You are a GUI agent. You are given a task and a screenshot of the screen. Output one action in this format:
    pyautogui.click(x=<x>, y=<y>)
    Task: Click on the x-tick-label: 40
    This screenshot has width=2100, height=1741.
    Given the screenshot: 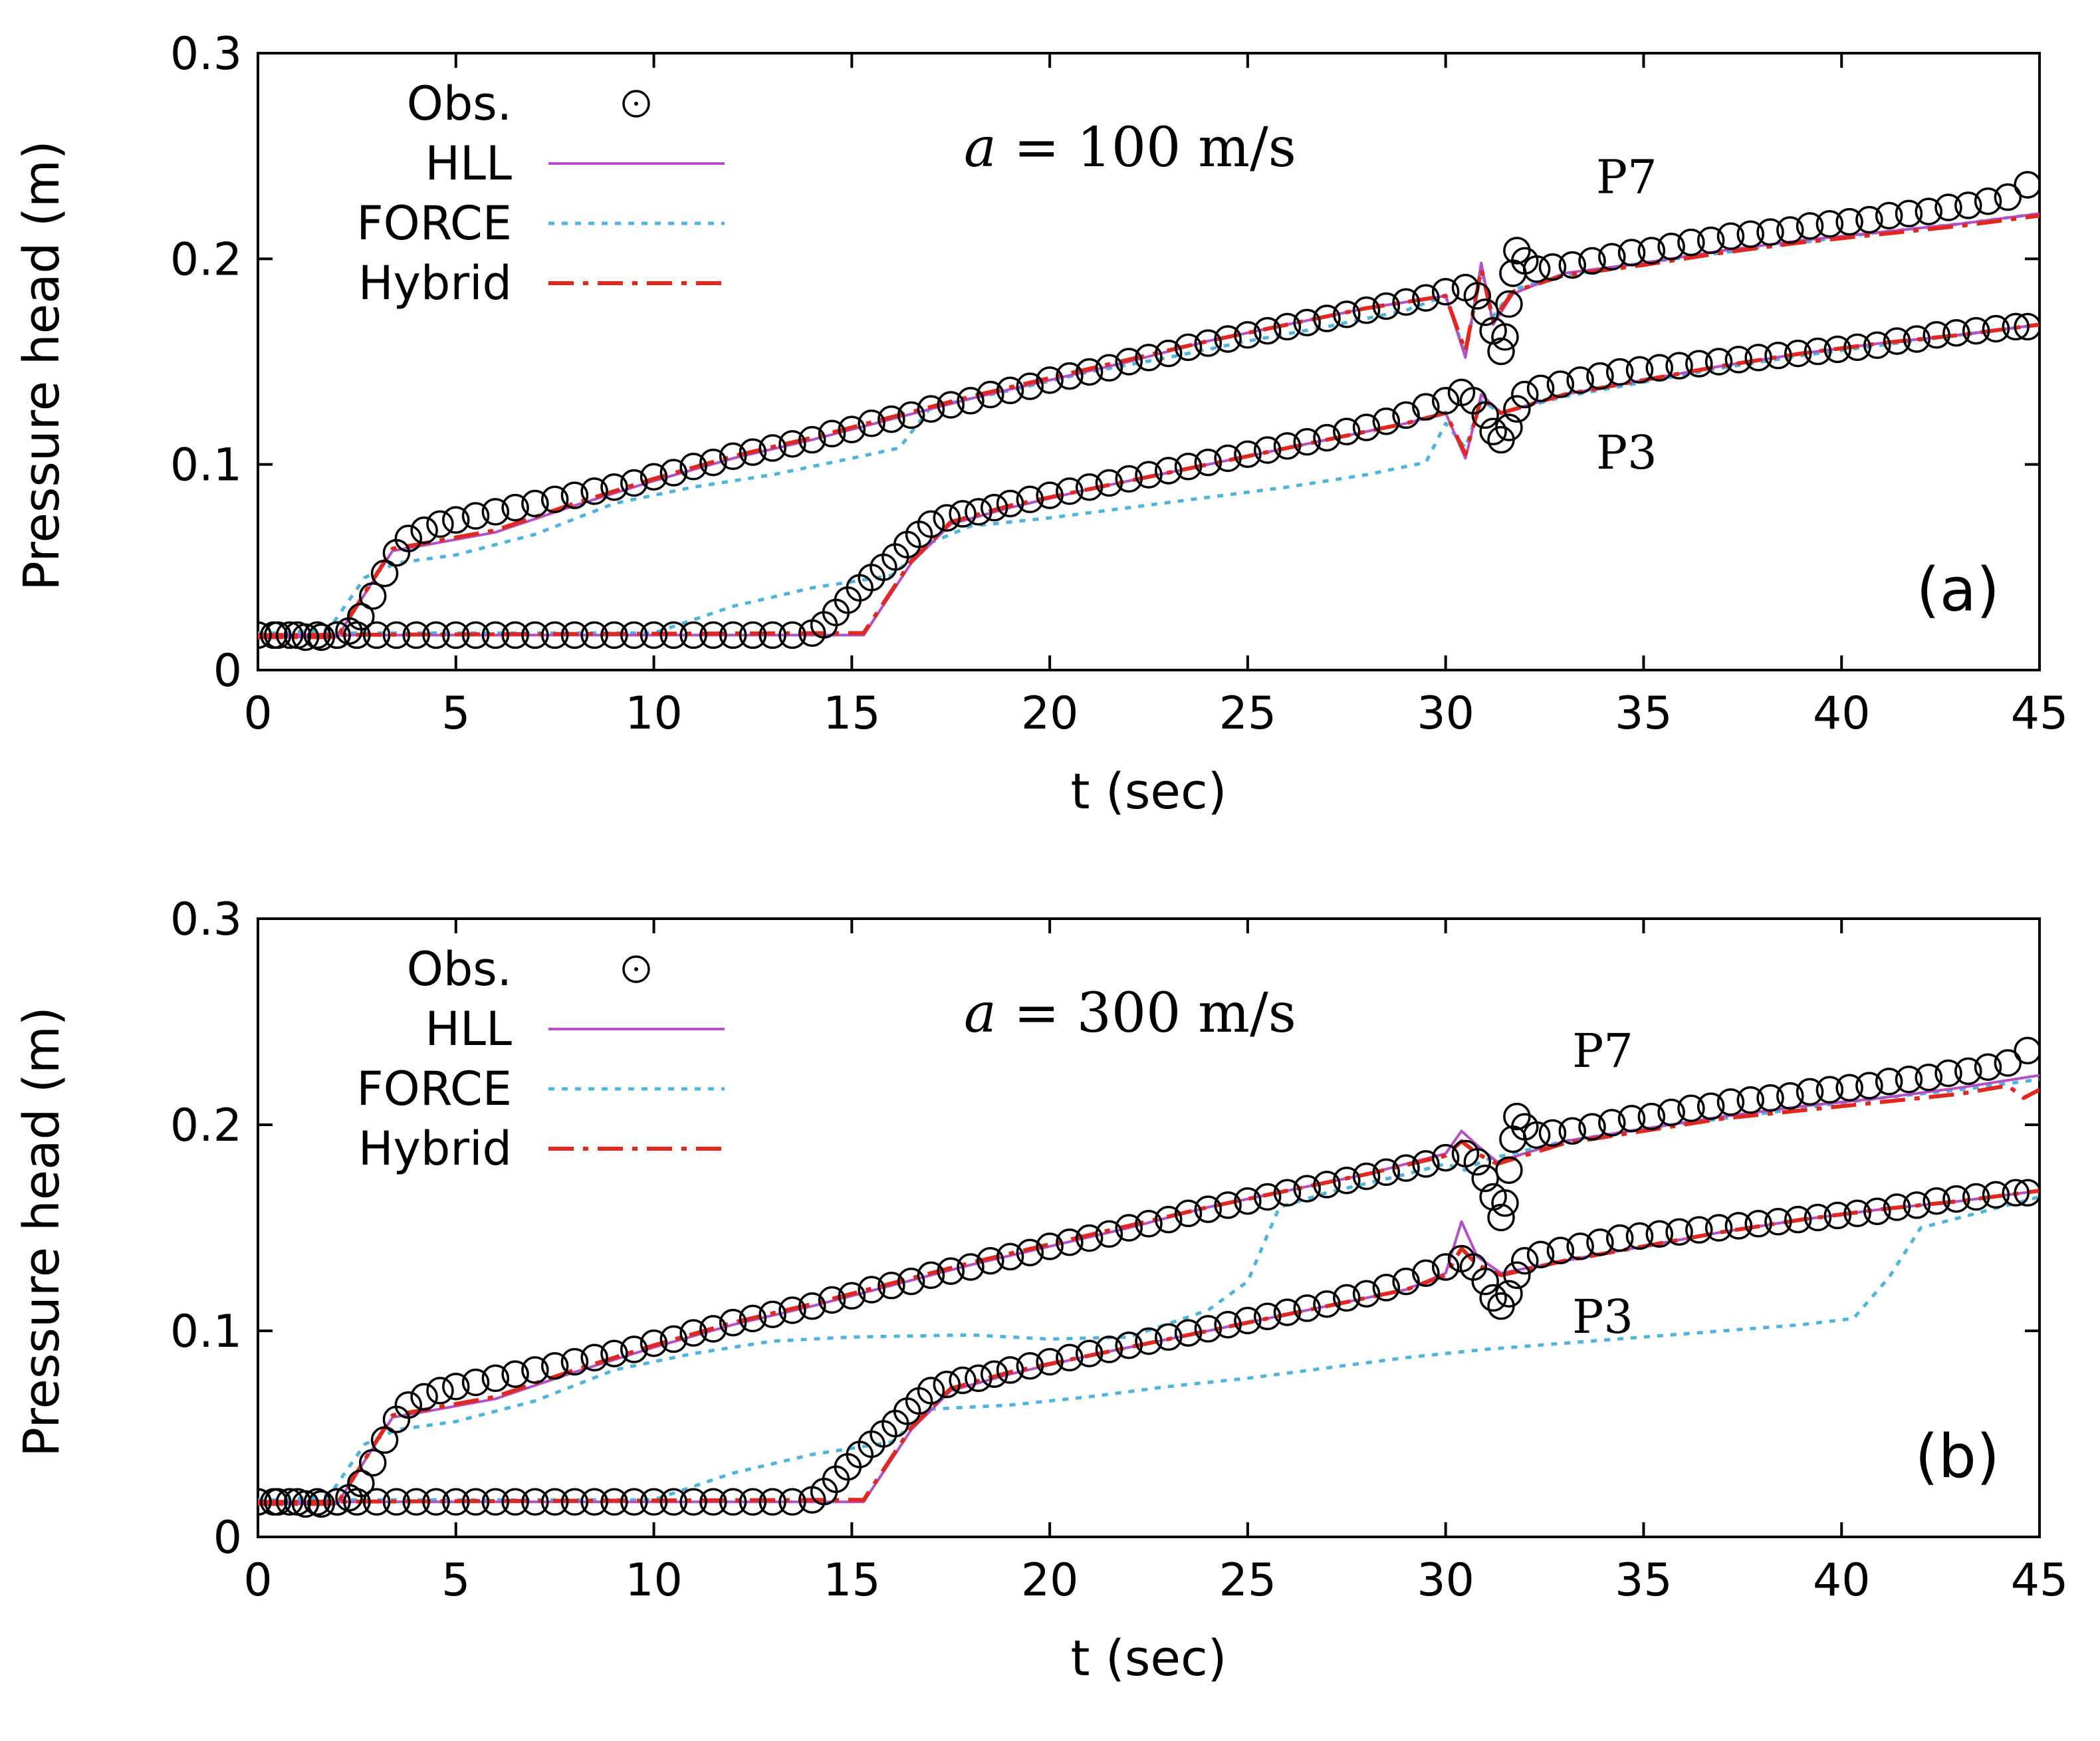 What is the action you would take?
    pyautogui.click(x=1842, y=713)
    